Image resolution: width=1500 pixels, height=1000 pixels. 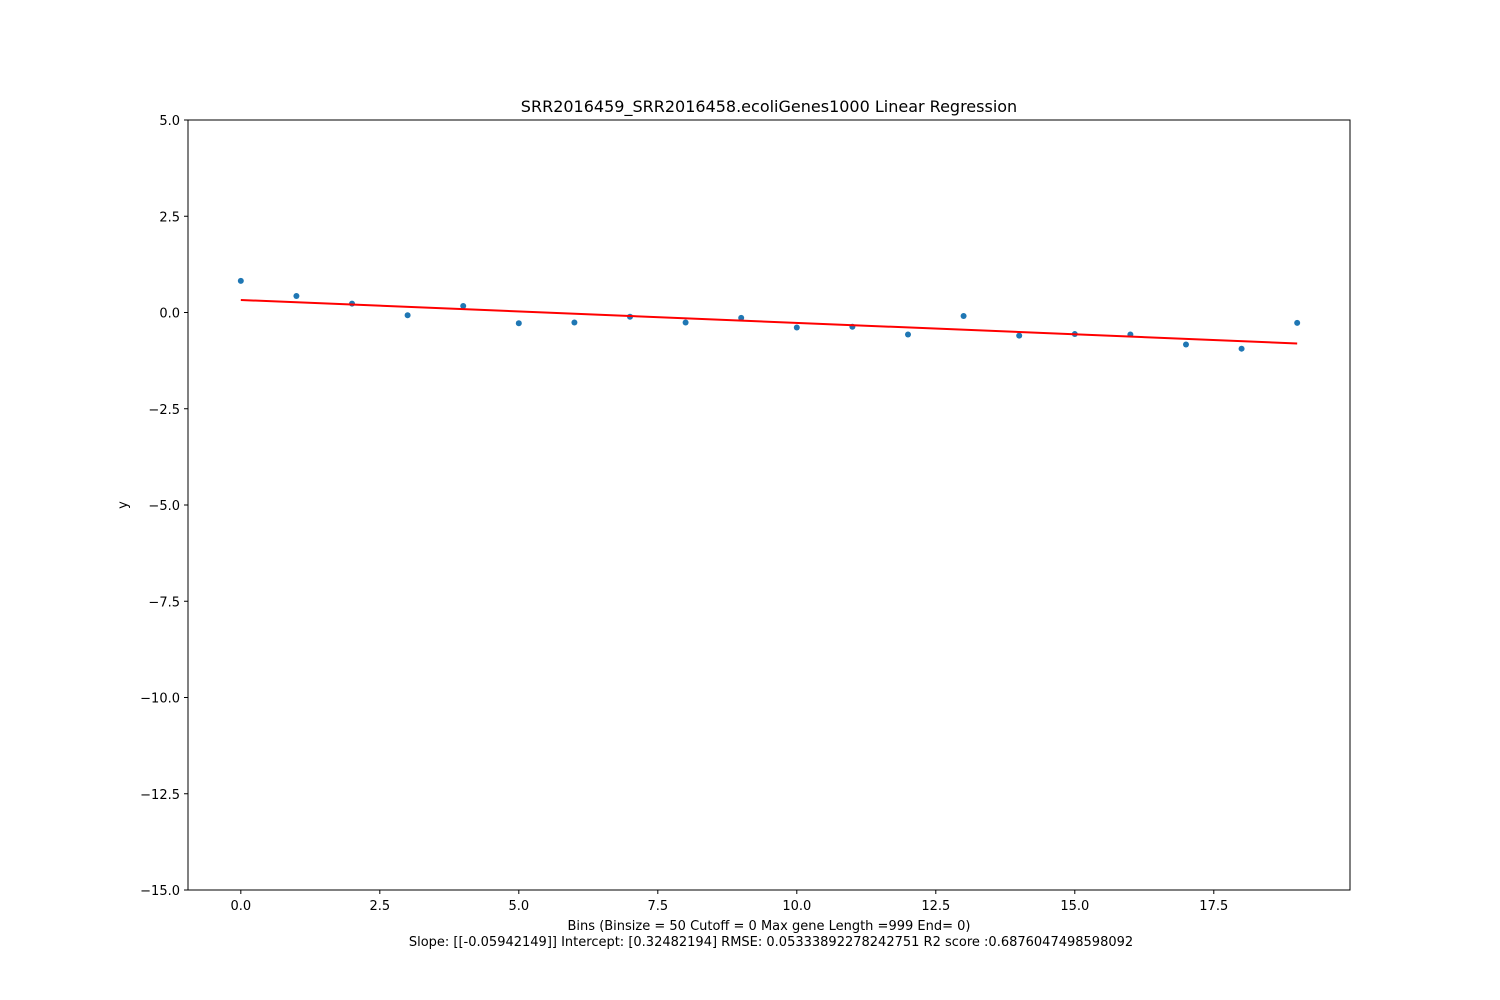 I want to click on x-tick-label: 0.0, so click(x=240, y=906).